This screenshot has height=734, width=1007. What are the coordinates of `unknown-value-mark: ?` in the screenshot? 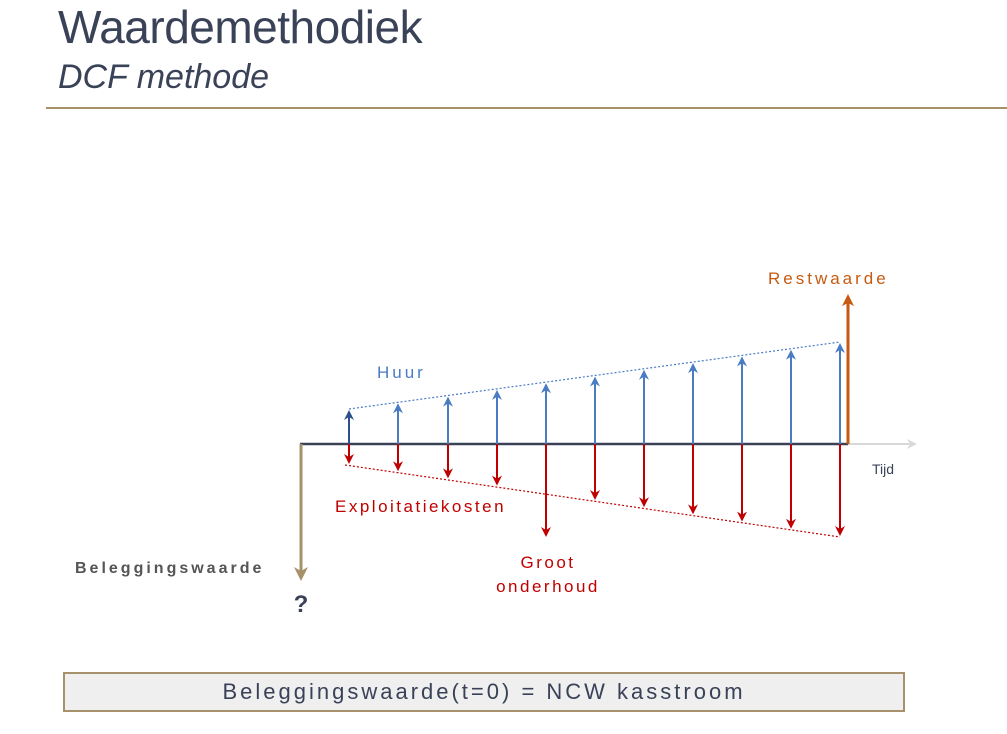 It's located at (301, 604).